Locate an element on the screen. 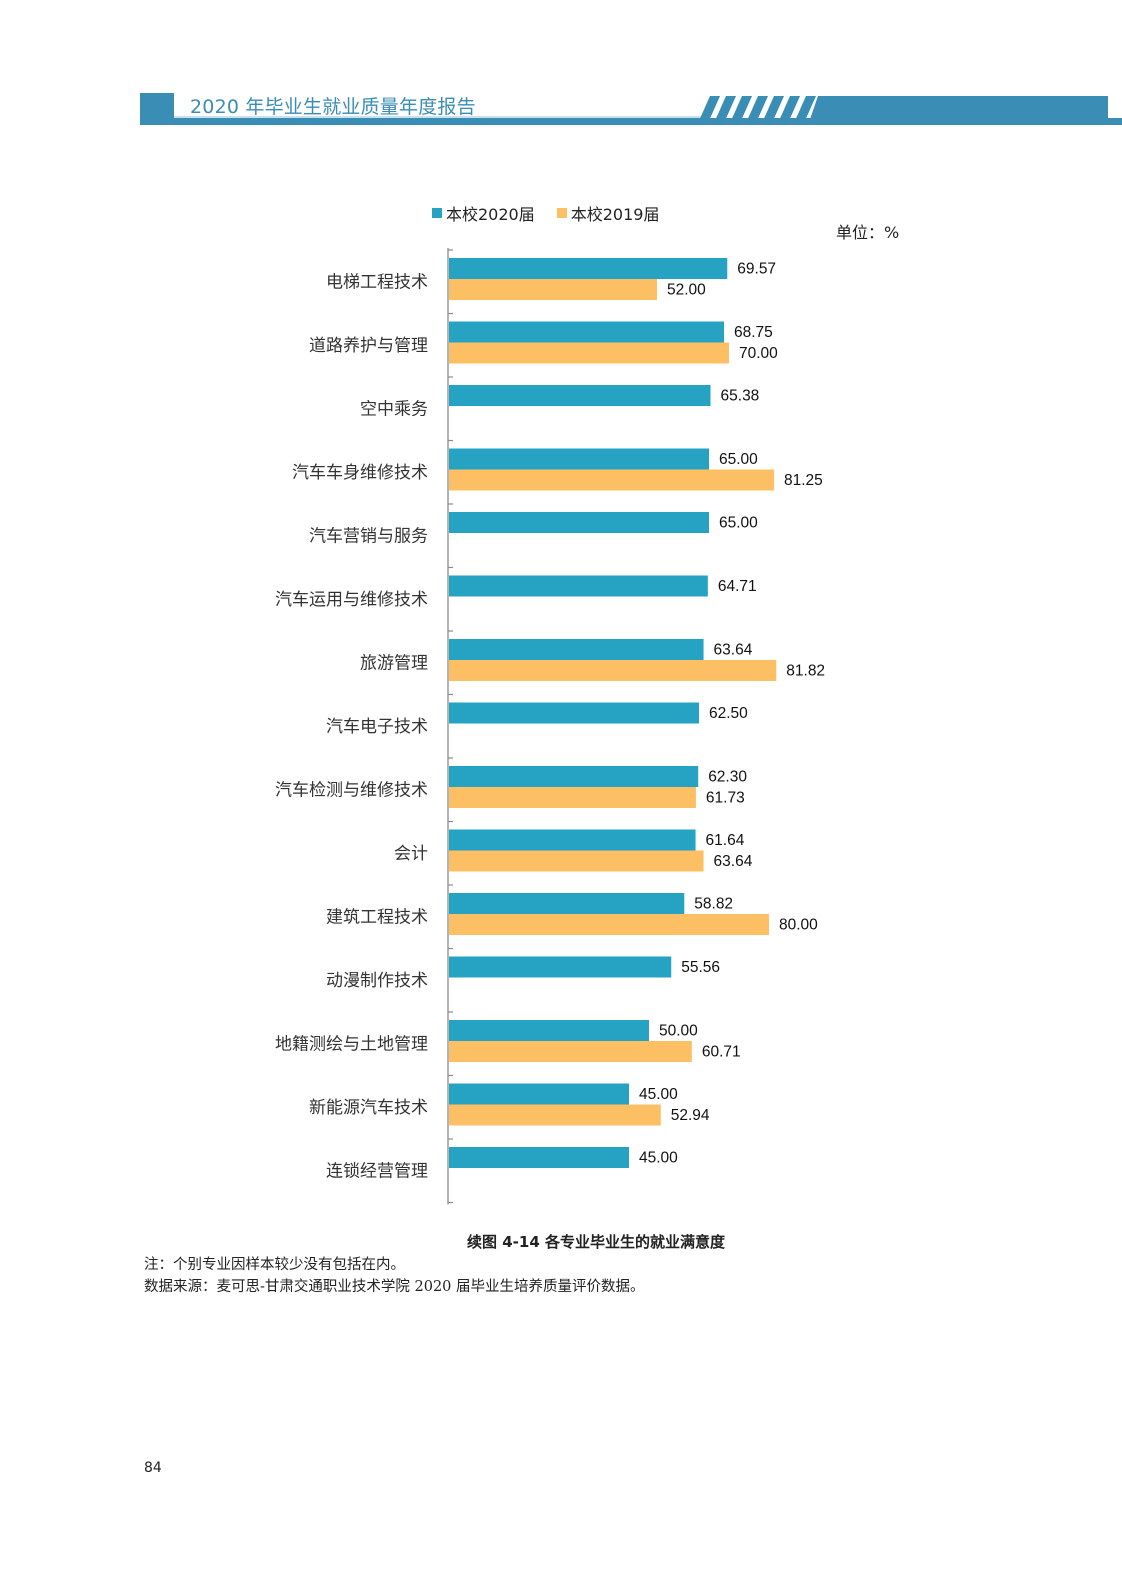 This screenshot has width=1122, height=1587. figure-caption: 续图 4-14 各专业毕业生的就业满意度 is located at coordinates (596, 1242).